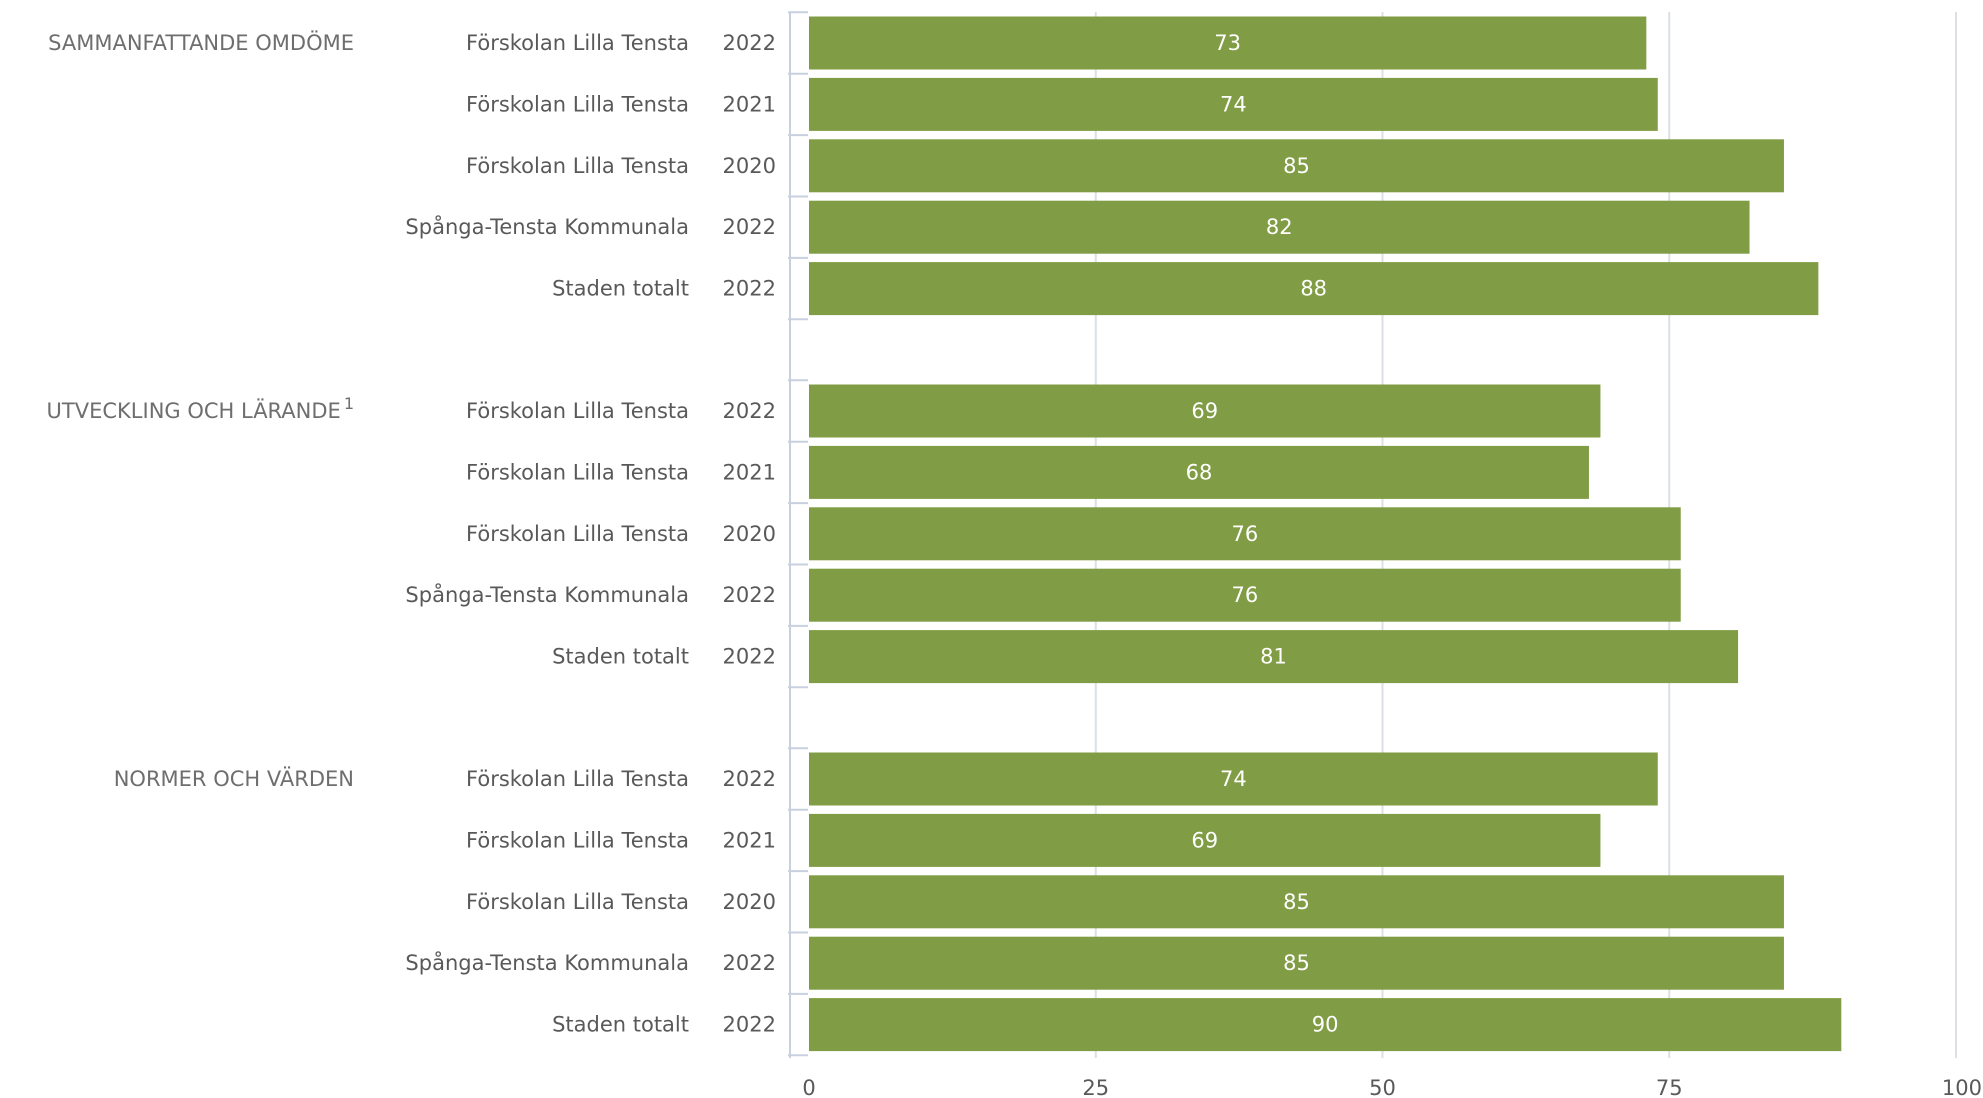  I want to click on data-label: 68, so click(1199, 472).